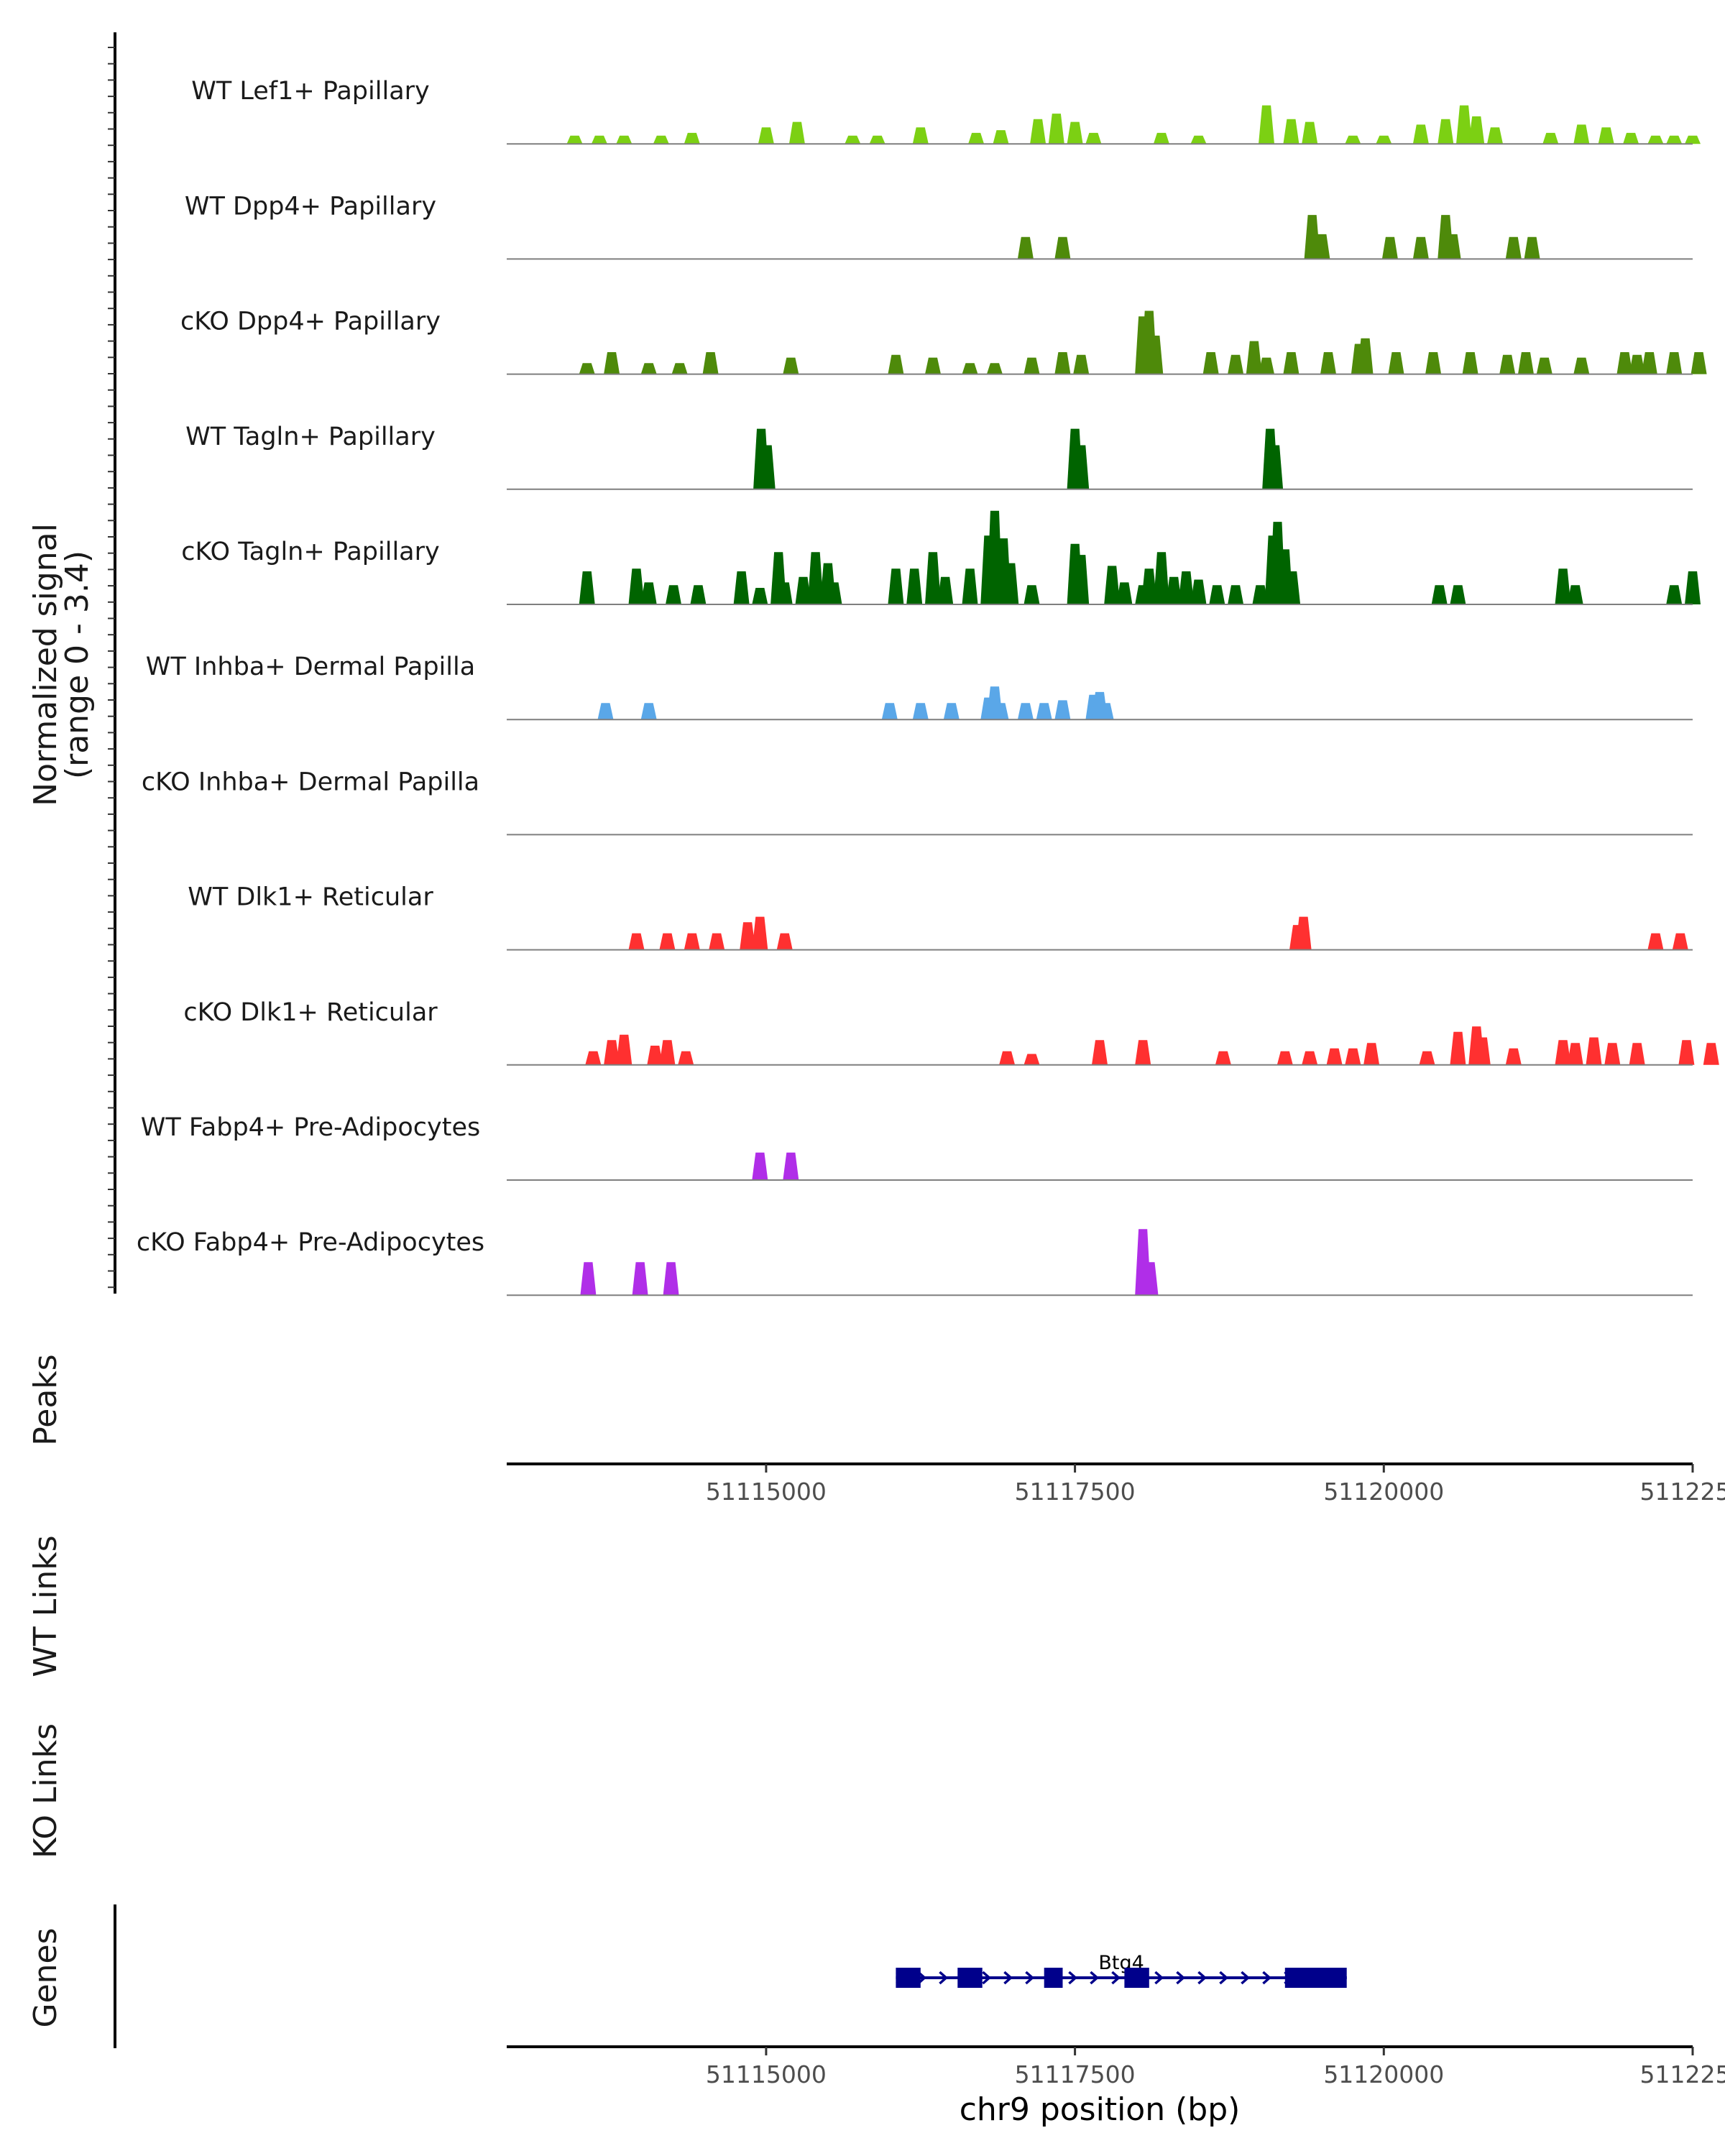  Describe the element at coordinates (939, 457) in the screenshot. I see `track-3: WT Tagln+ Papillary` at that location.